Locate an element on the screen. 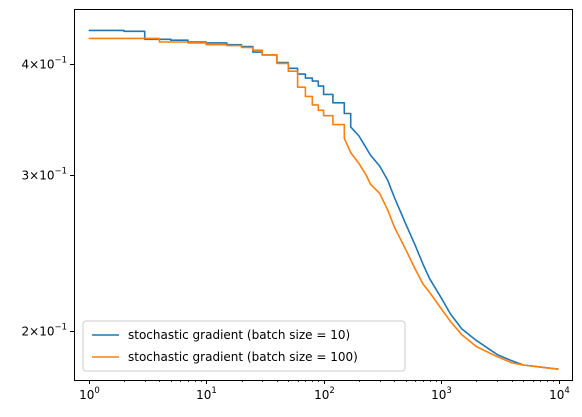 This screenshot has height=417, width=582. x-tick-label: 10² is located at coordinates (324, 394).